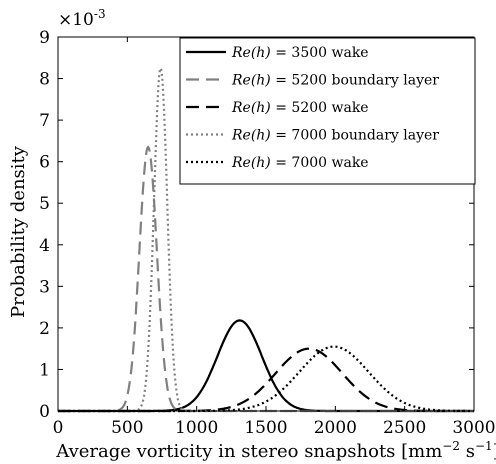 Image resolution: width=496 pixels, height=464 pixels. Describe the element at coordinates (335, 136) in the screenshot. I see `legend-label-4: Re(h) = 7000 boundary layer` at that location.